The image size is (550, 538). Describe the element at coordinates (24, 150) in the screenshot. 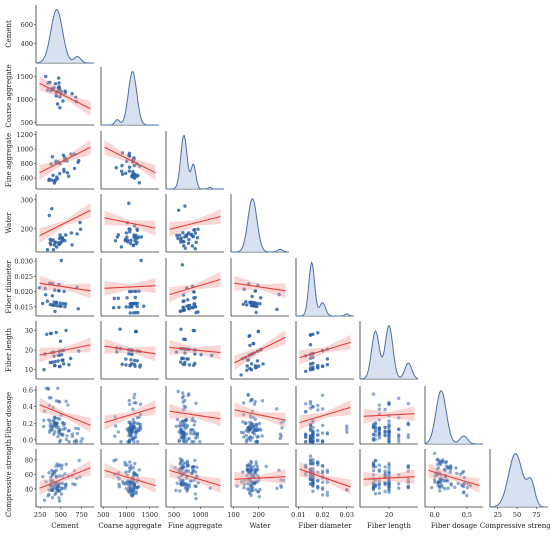

I see `y-tick-label: 1000` at that location.